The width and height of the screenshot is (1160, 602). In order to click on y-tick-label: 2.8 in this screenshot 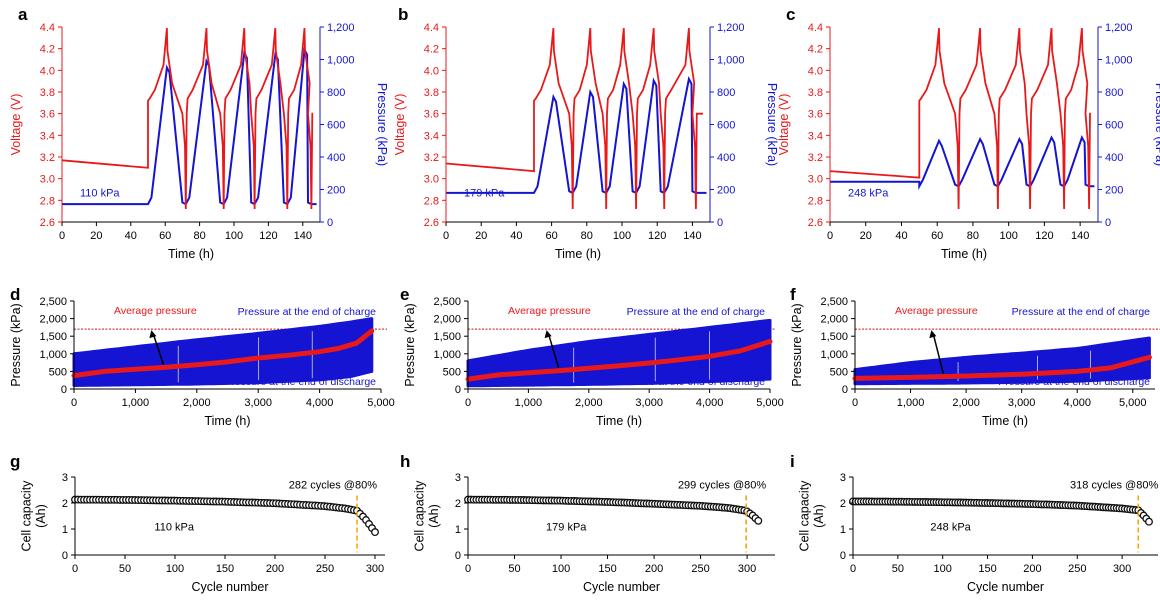, I will do `click(47, 201)`.